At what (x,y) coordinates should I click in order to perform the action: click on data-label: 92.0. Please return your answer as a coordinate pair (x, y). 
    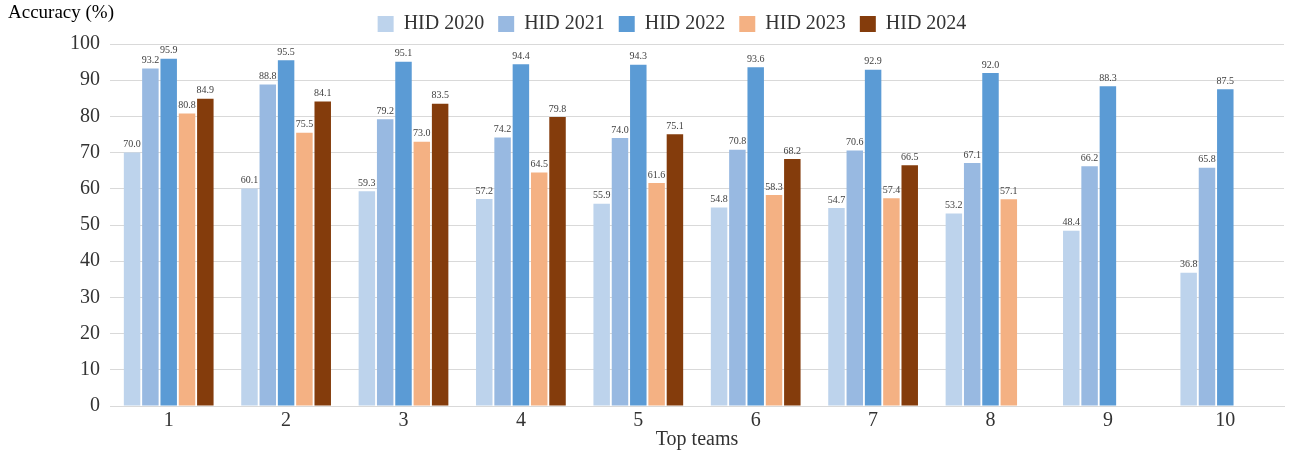
    Looking at the image, I should click on (990, 64).